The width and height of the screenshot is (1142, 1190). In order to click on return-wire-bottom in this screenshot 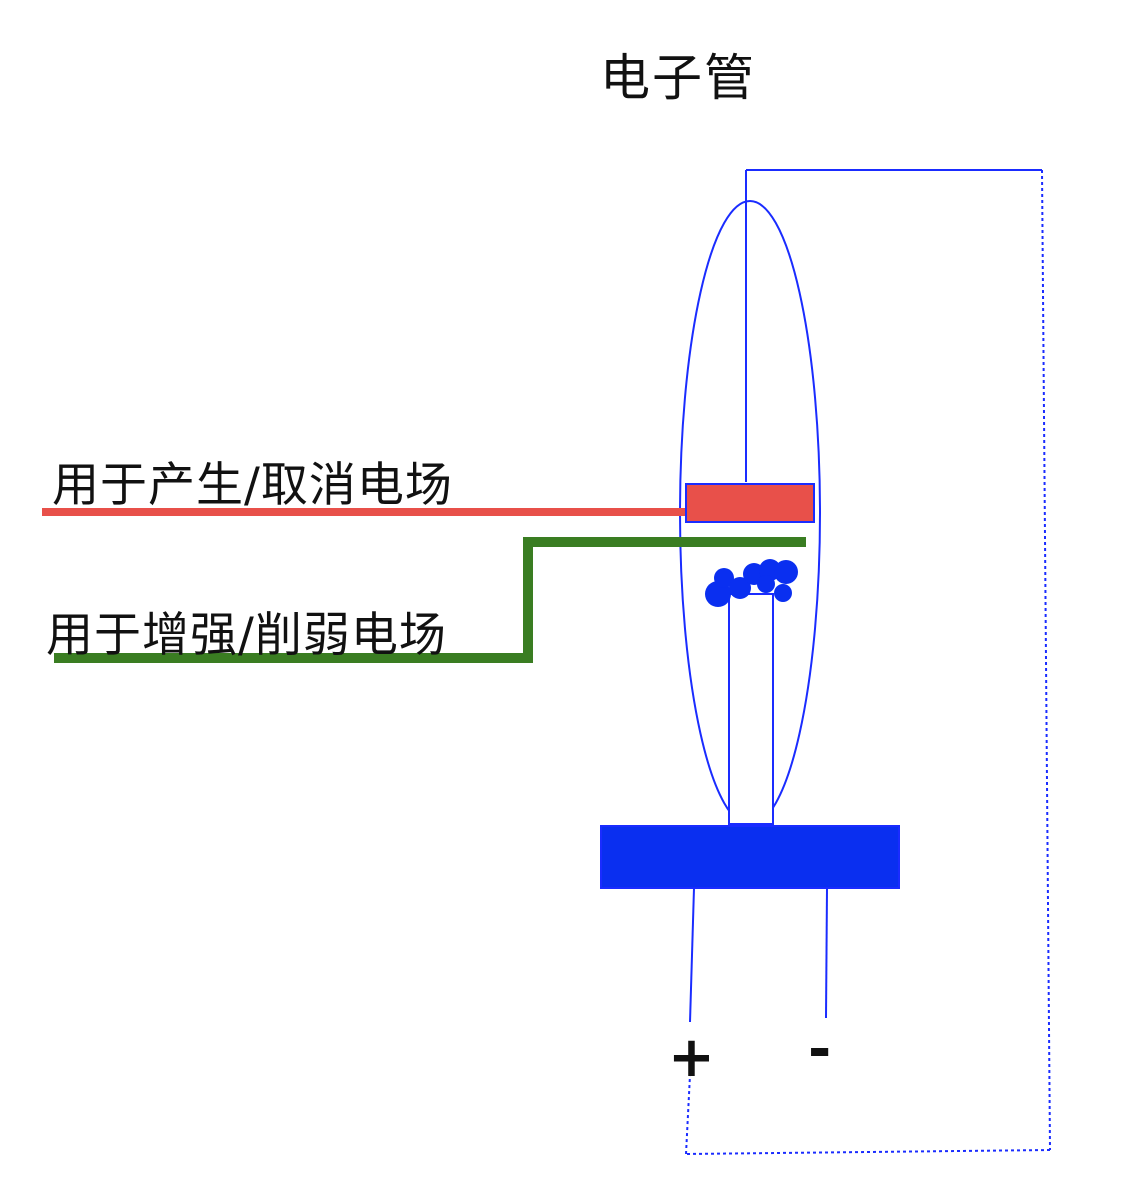, I will do `click(868, 1152)`.